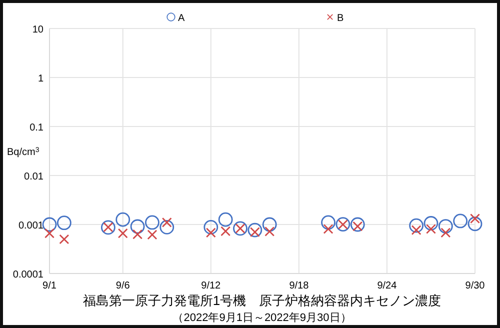  Describe the element at coordinates (28, 275) in the screenshot. I see `y-tick-label: 0.0001` at that location.